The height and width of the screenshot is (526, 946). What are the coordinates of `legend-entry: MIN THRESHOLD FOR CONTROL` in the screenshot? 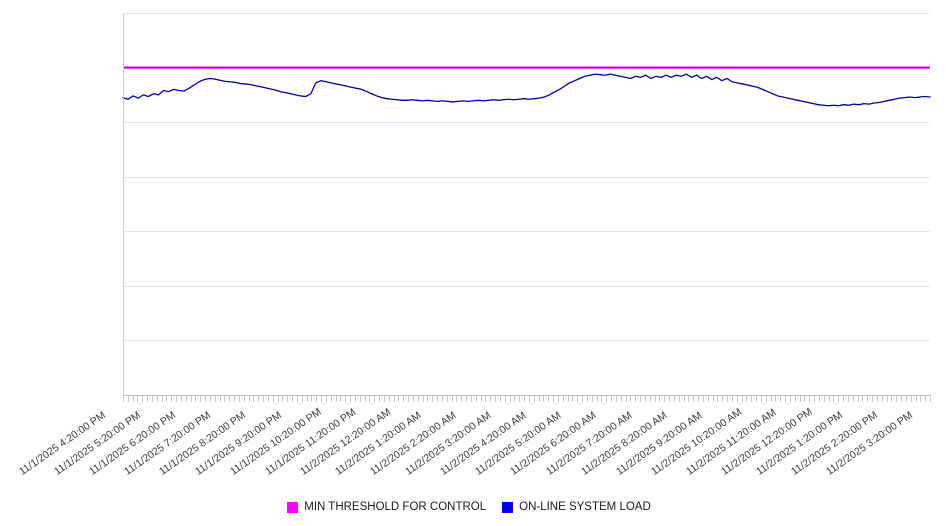 It's located at (386, 507).